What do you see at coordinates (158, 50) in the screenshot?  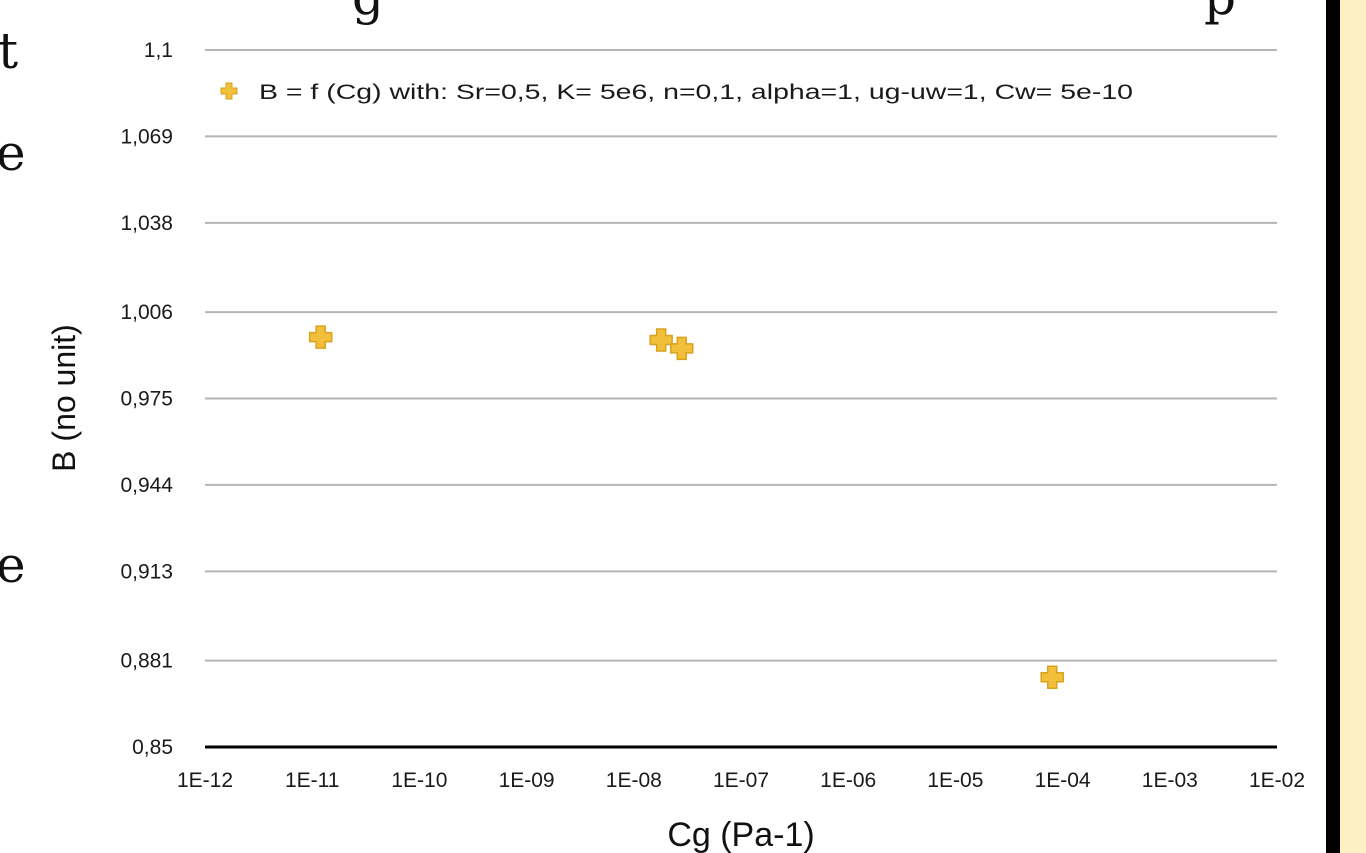 I see `y-tick-label: 1,1` at bounding box center [158, 50].